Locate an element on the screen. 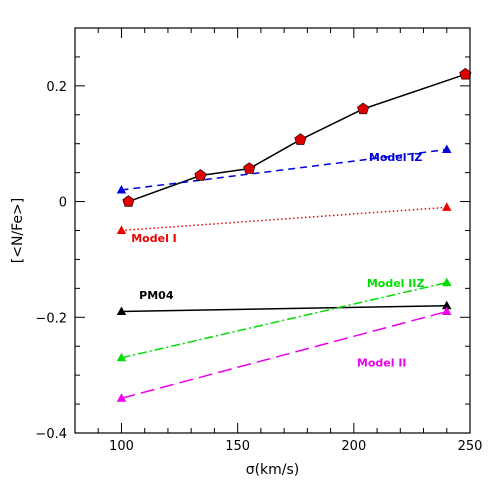 The height and width of the screenshot is (496, 491). x-tick-label: 100 is located at coordinates (121, 446).